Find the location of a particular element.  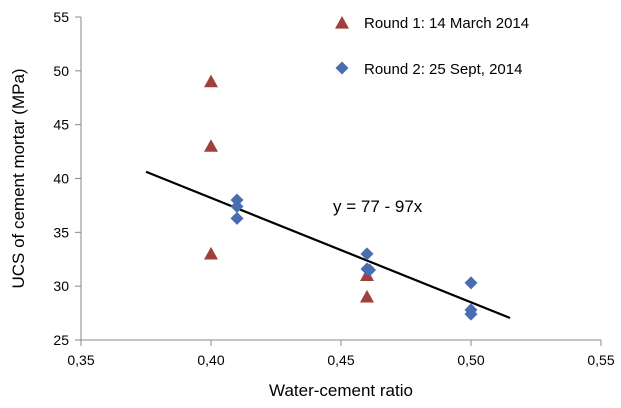

legend-item-round-1: Round 1: 14 March 2014 is located at coordinates (432, 23).